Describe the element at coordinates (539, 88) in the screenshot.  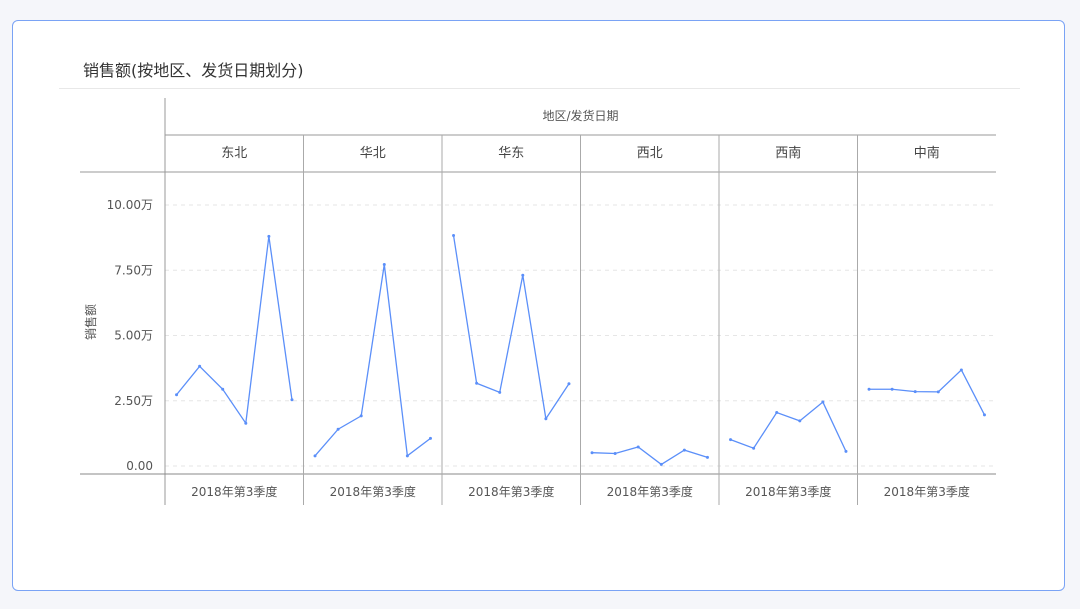
I see `title-divider` at that location.